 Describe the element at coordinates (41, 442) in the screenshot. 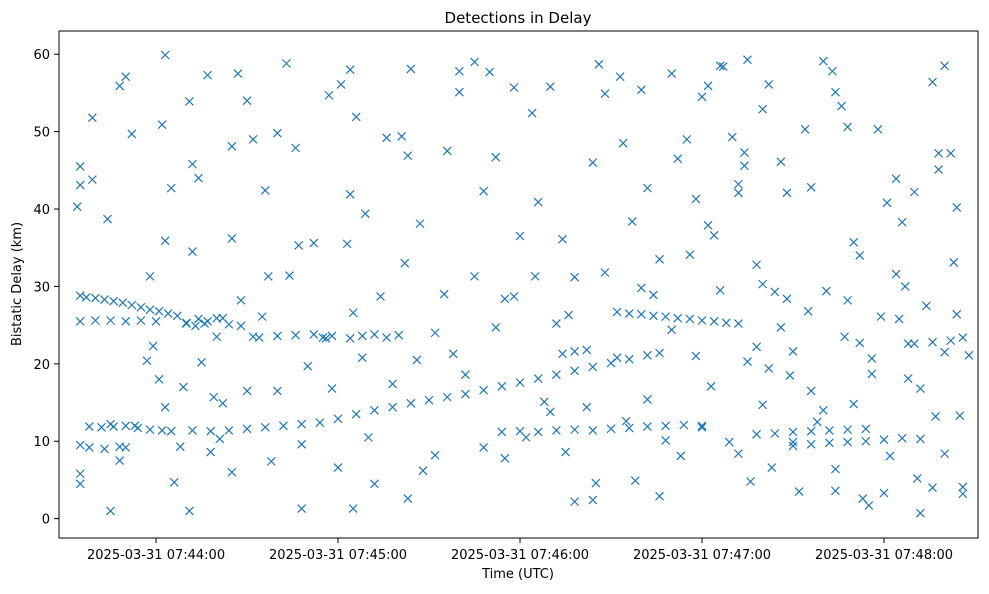

I see `y-tick-label: 10` at that location.